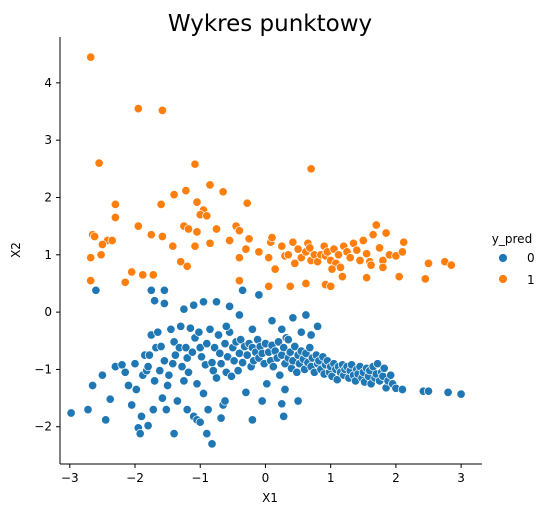 This screenshot has width=549, height=517. Describe the element at coordinates (200, 478) in the screenshot. I see `x-tick-label: −1` at that location.